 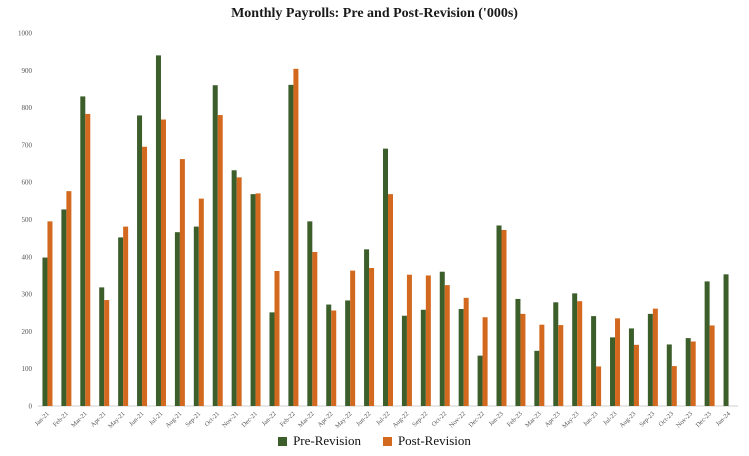 I want to click on x-tick-label: Dec-23, so click(x=704, y=419).